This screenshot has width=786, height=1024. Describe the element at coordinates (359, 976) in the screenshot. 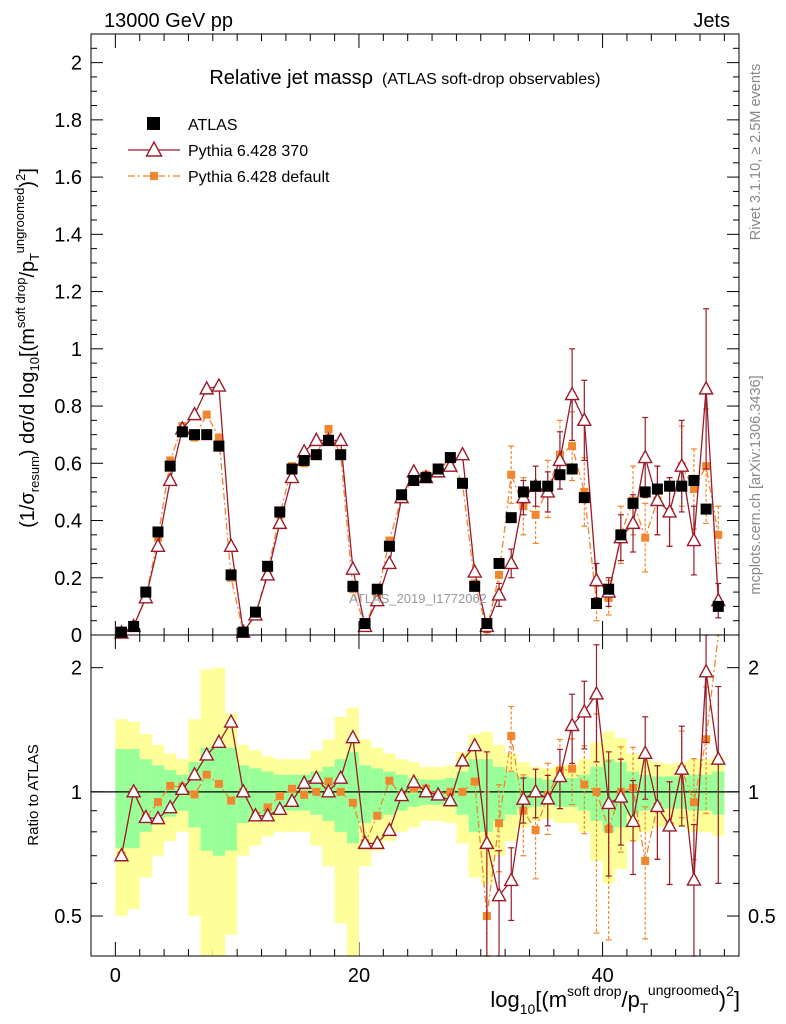

I see `x-tick-label: 20` at that location.